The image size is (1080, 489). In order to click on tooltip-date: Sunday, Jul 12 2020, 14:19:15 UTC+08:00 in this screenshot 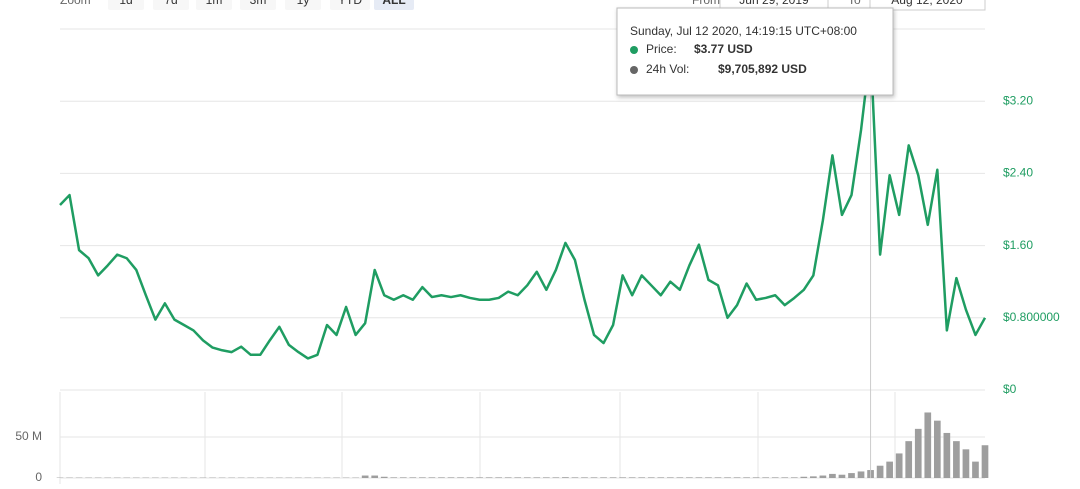, I will do `click(743, 31)`.